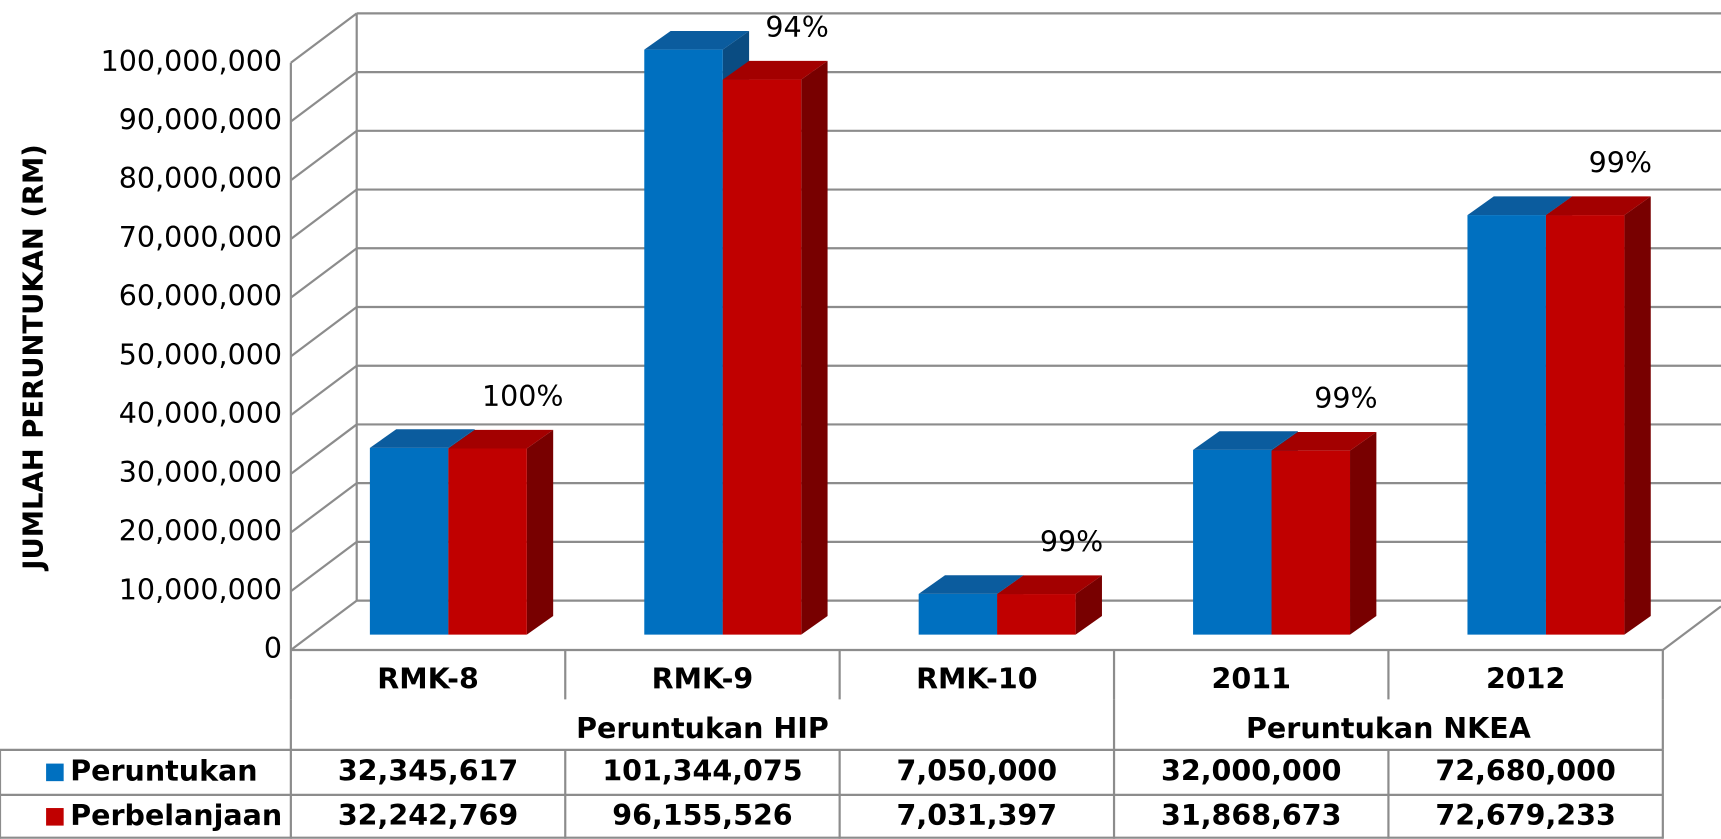 The height and width of the screenshot is (839, 1721). Describe the element at coordinates (523, 396) in the screenshot. I see `percent-label: 100%` at that location.